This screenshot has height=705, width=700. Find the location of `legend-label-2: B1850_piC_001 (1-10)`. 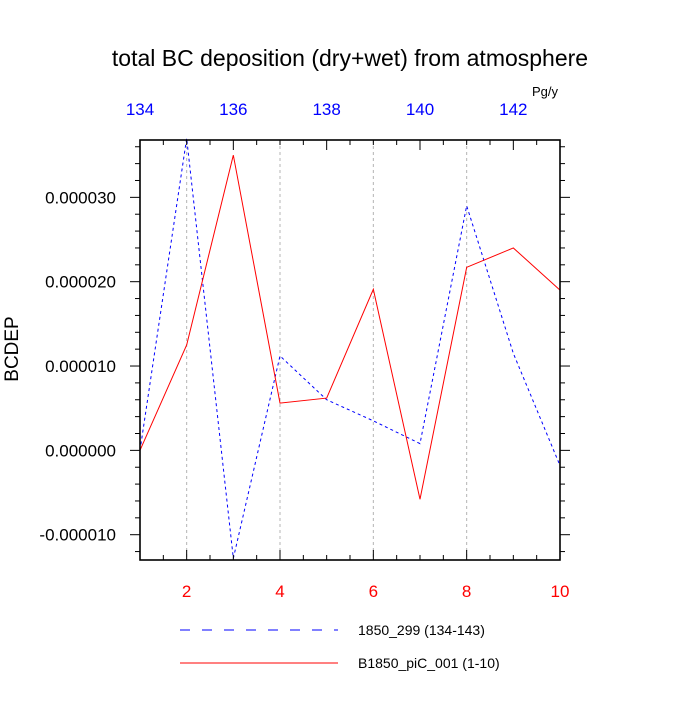

legend-label-2: B1850_piC_001 (1-10) is located at coordinates (429, 663).